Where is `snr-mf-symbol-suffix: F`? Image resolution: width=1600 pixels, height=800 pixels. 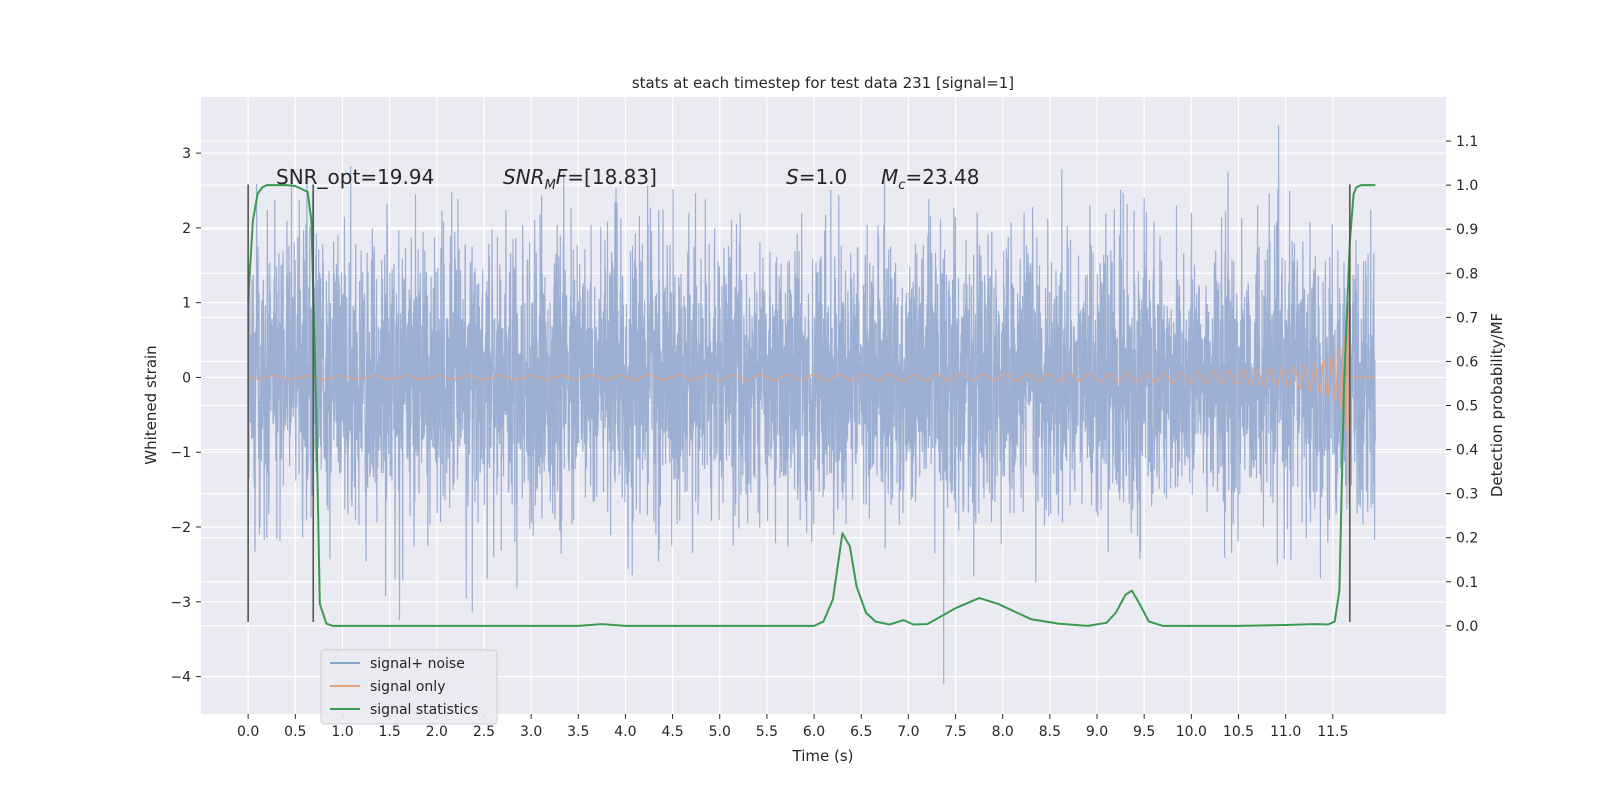 snr-mf-symbol-suffix: F is located at coordinates (562, 177).